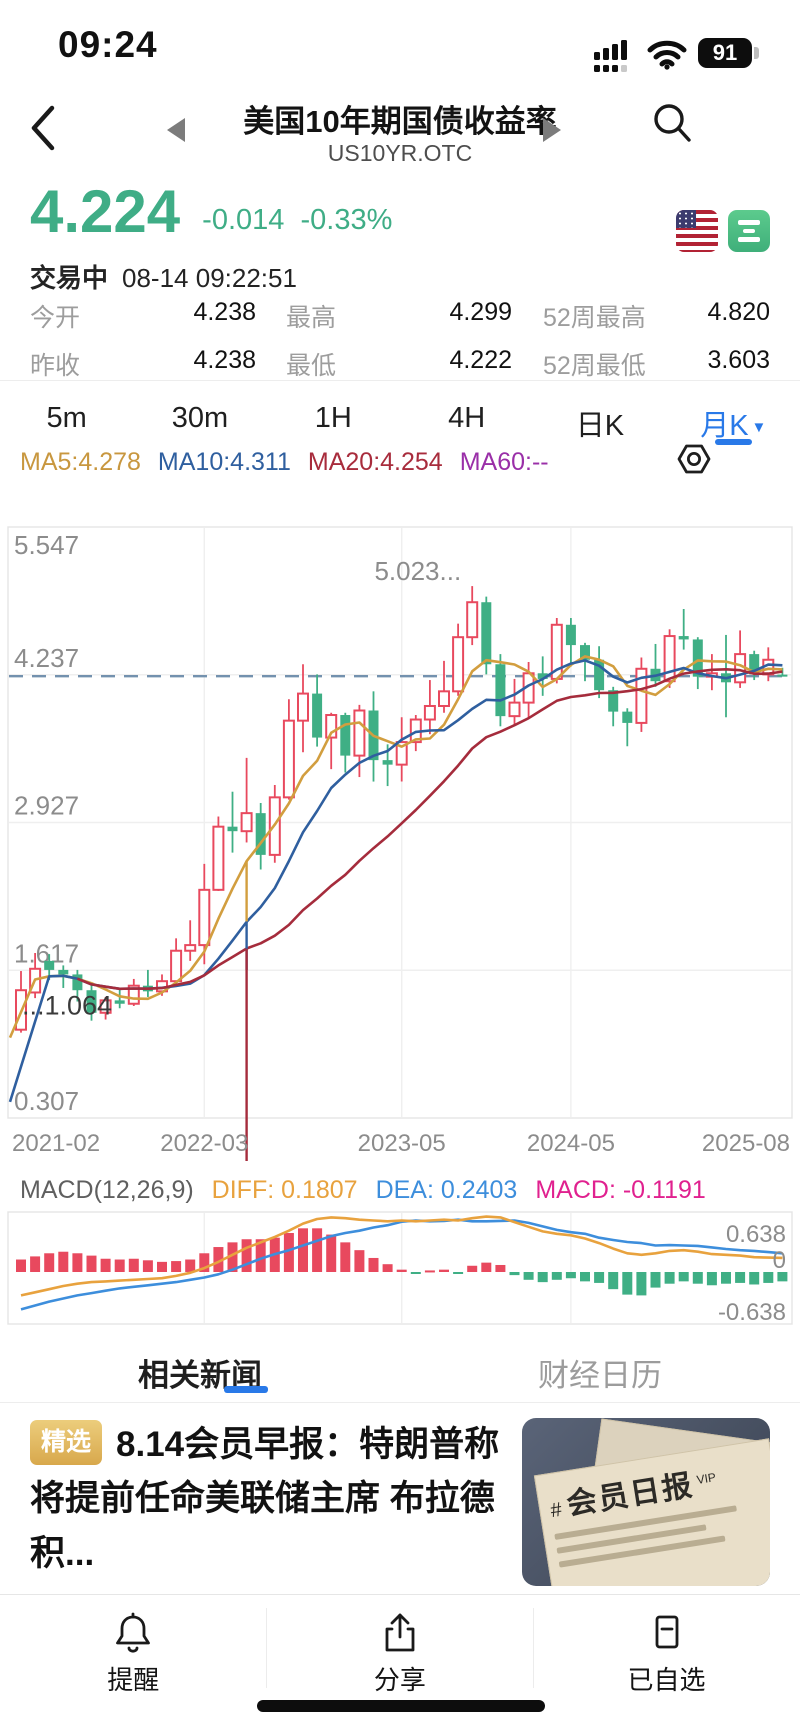 This screenshot has height=1731, width=800. What do you see at coordinates (176, 130) in the screenshot?
I see `prev-symbol-arrow-icon` at bounding box center [176, 130].